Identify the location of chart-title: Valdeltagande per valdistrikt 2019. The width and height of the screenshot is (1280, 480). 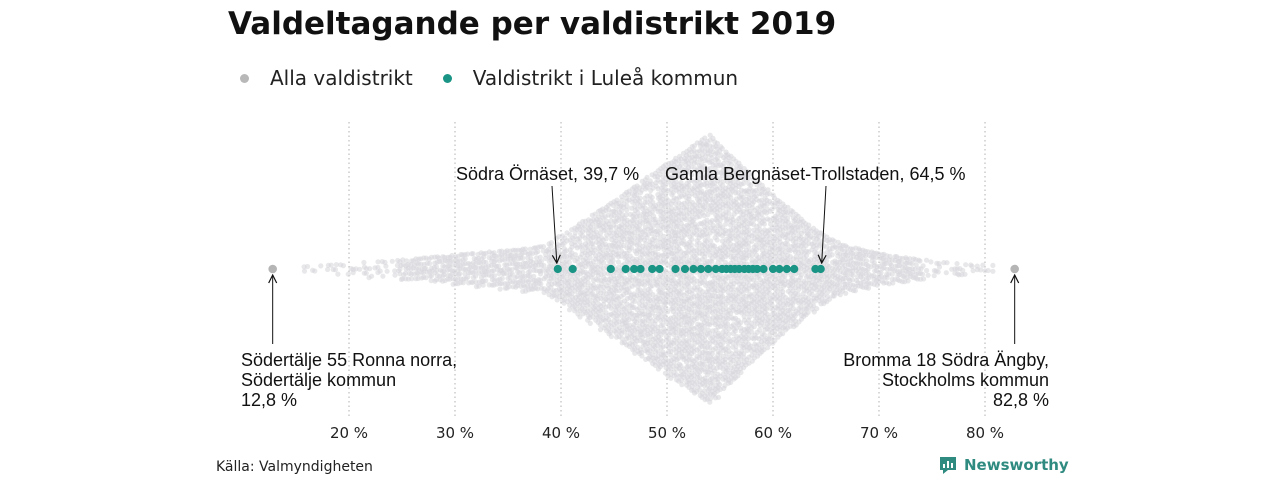
(532, 24).